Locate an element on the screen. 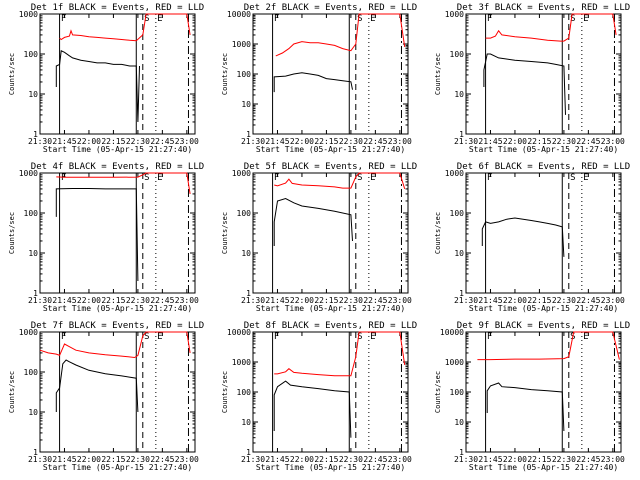 This screenshot has height=480, width=640. panel-5-y-tick-label: 1 is located at coordinates (248, 293).